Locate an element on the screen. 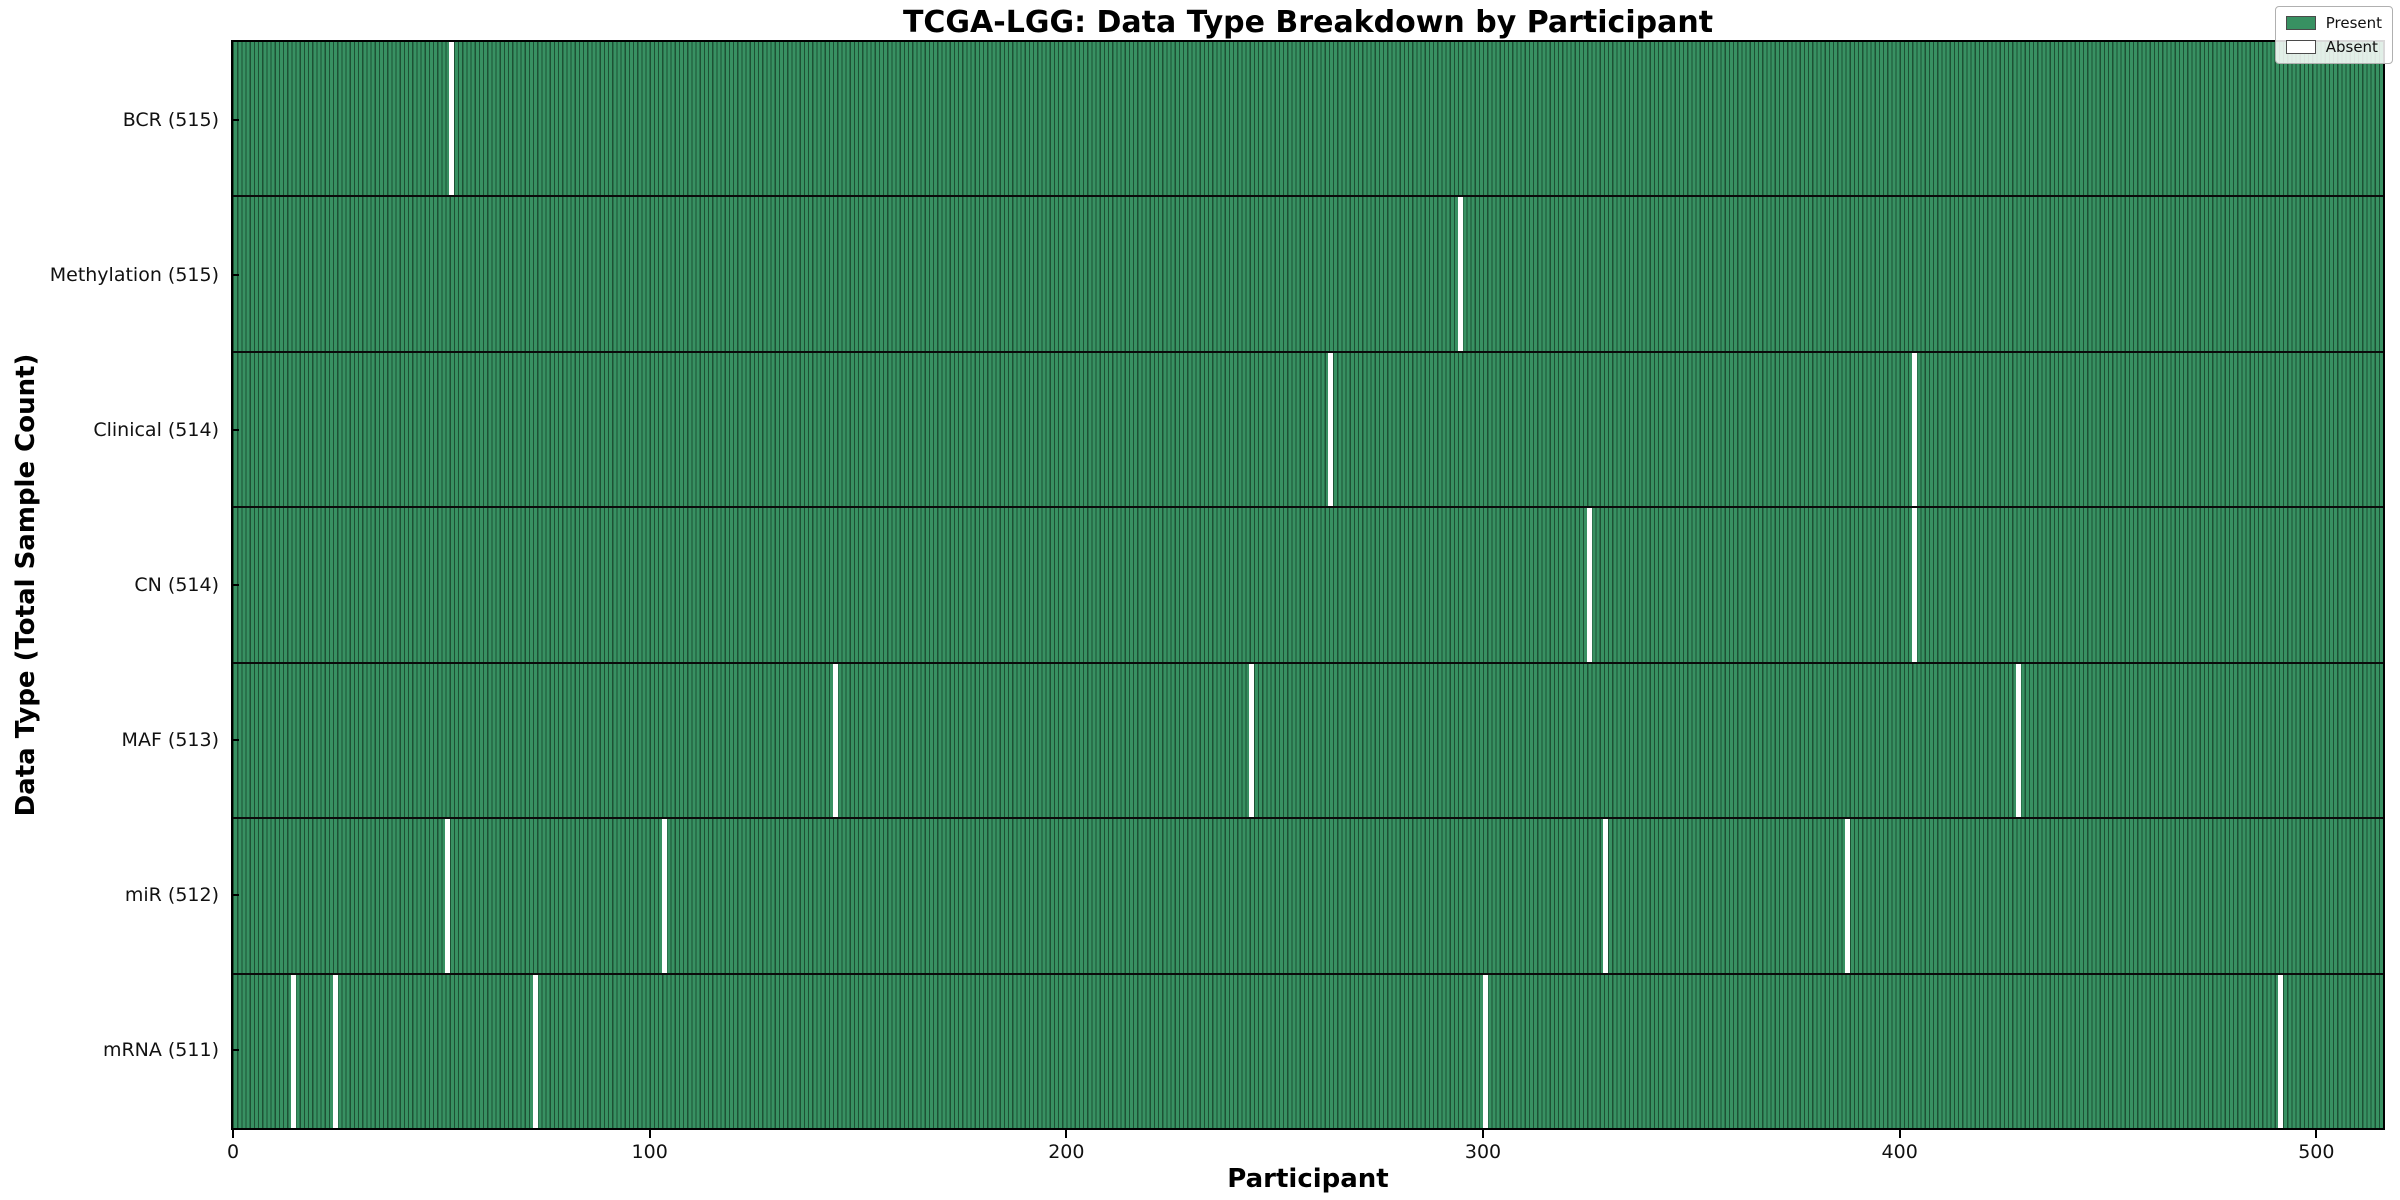 The image size is (2400, 1200). ytick-label-MAF: MAF (513) is located at coordinates (170, 740).